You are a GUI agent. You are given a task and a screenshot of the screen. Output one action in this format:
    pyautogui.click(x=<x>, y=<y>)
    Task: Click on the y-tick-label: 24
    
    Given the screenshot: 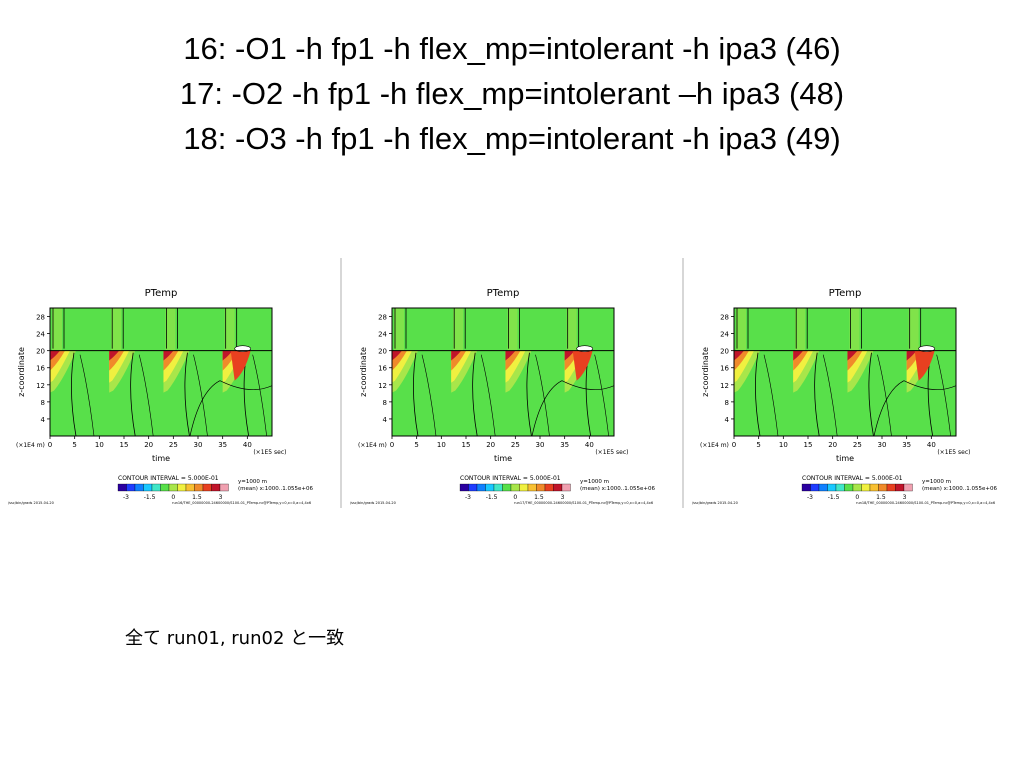 What is the action you would take?
    pyautogui.click(x=40, y=335)
    